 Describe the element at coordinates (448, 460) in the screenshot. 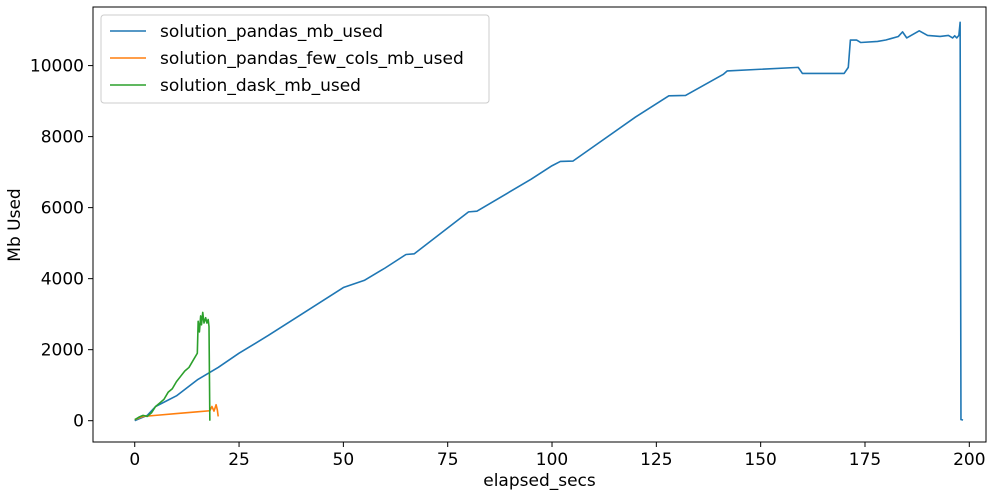

I see `x-tick-label: 75` at that location.